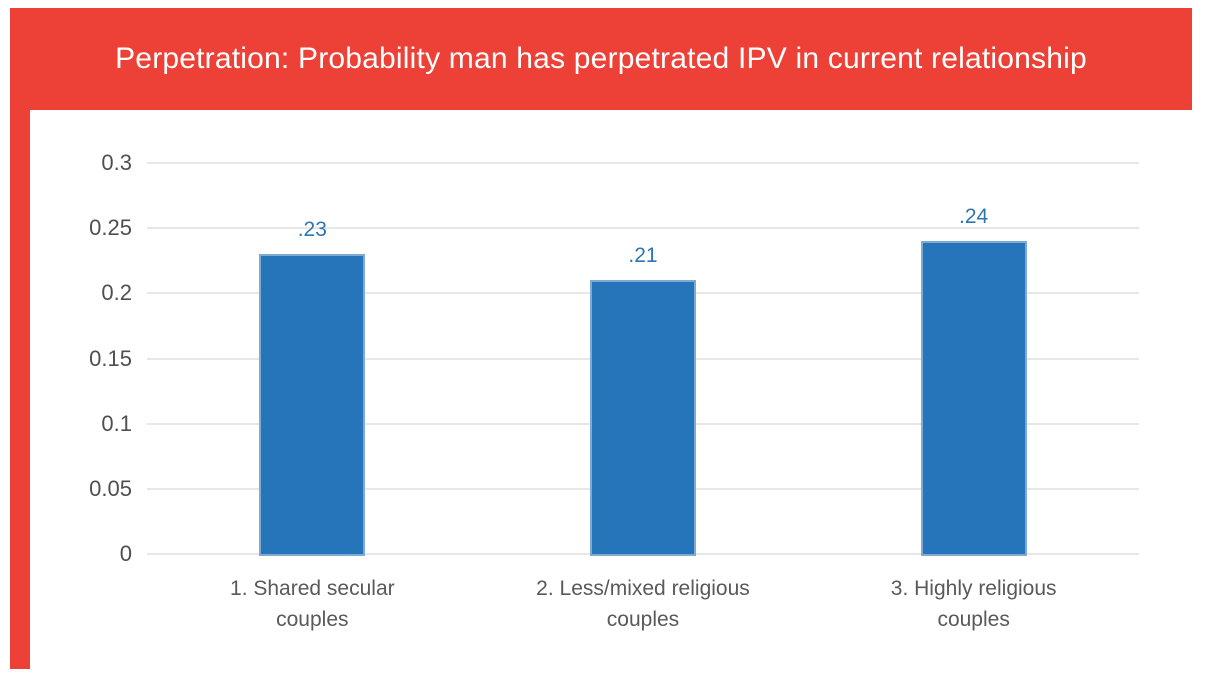 The height and width of the screenshot is (685, 1215). I want to click on red-accent-strip, so click(20, 389).